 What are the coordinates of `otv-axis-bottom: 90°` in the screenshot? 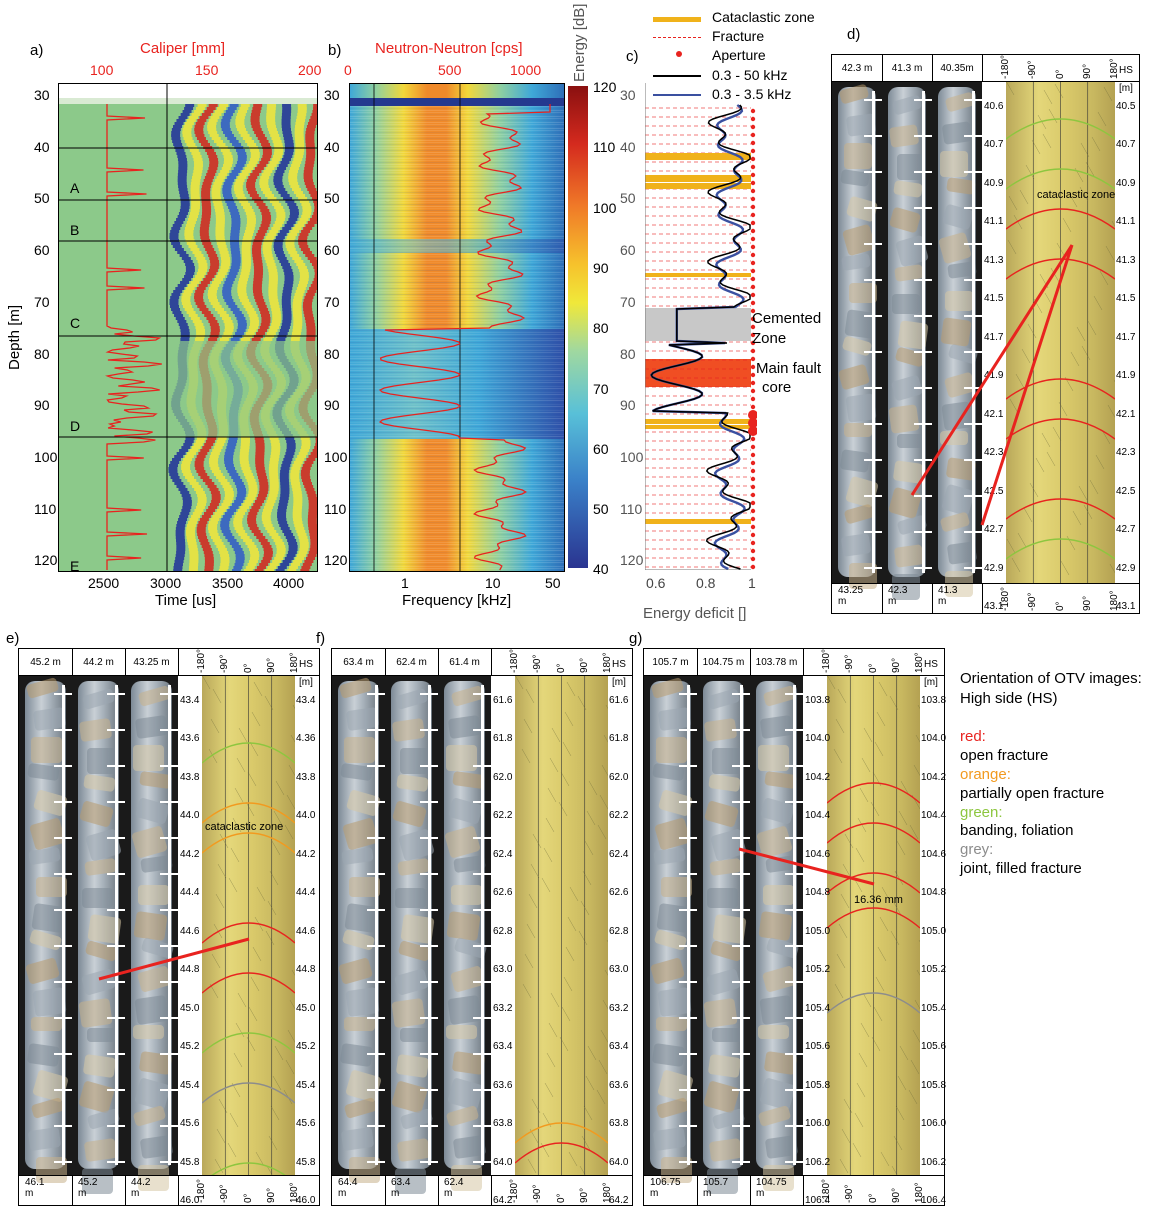 It's located at (1087, 603).